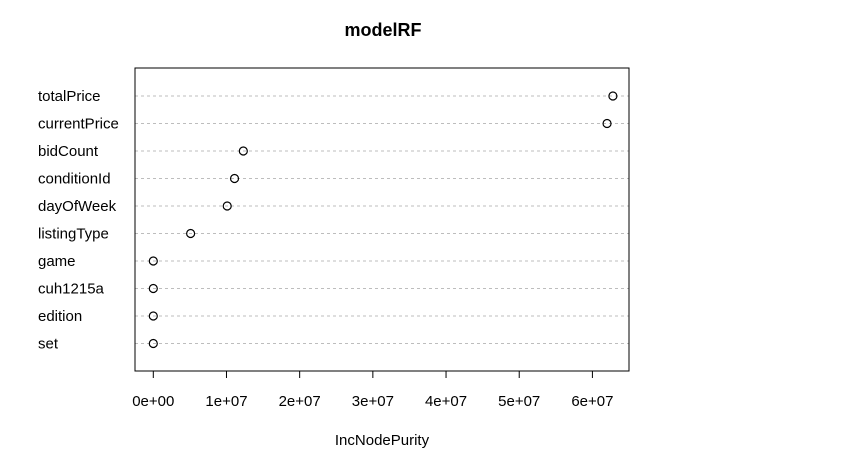 Image resolution: width=858 pixels, height=473 pixels. What do you see at coordinates (68, 151) in the screenshot?
I see `category-label: bidCount` at bounding box center [68, 151].